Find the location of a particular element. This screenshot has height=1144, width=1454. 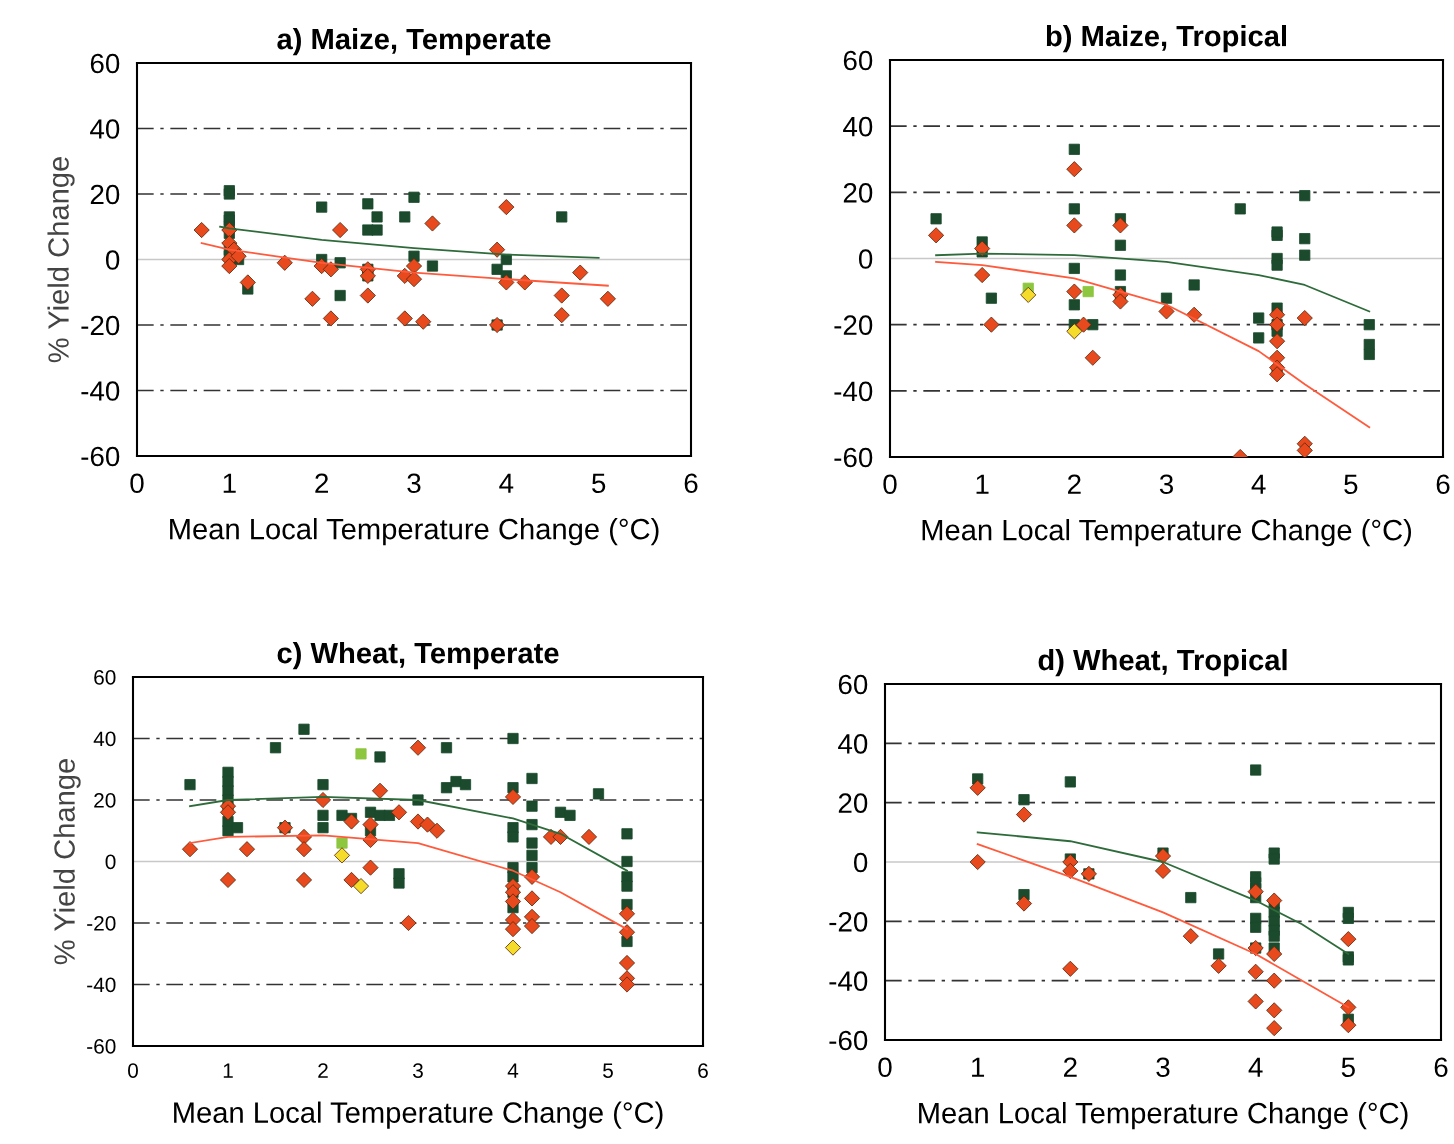

chart-title: d) Wheat, Tropical is located at coordinates (1162, 662).